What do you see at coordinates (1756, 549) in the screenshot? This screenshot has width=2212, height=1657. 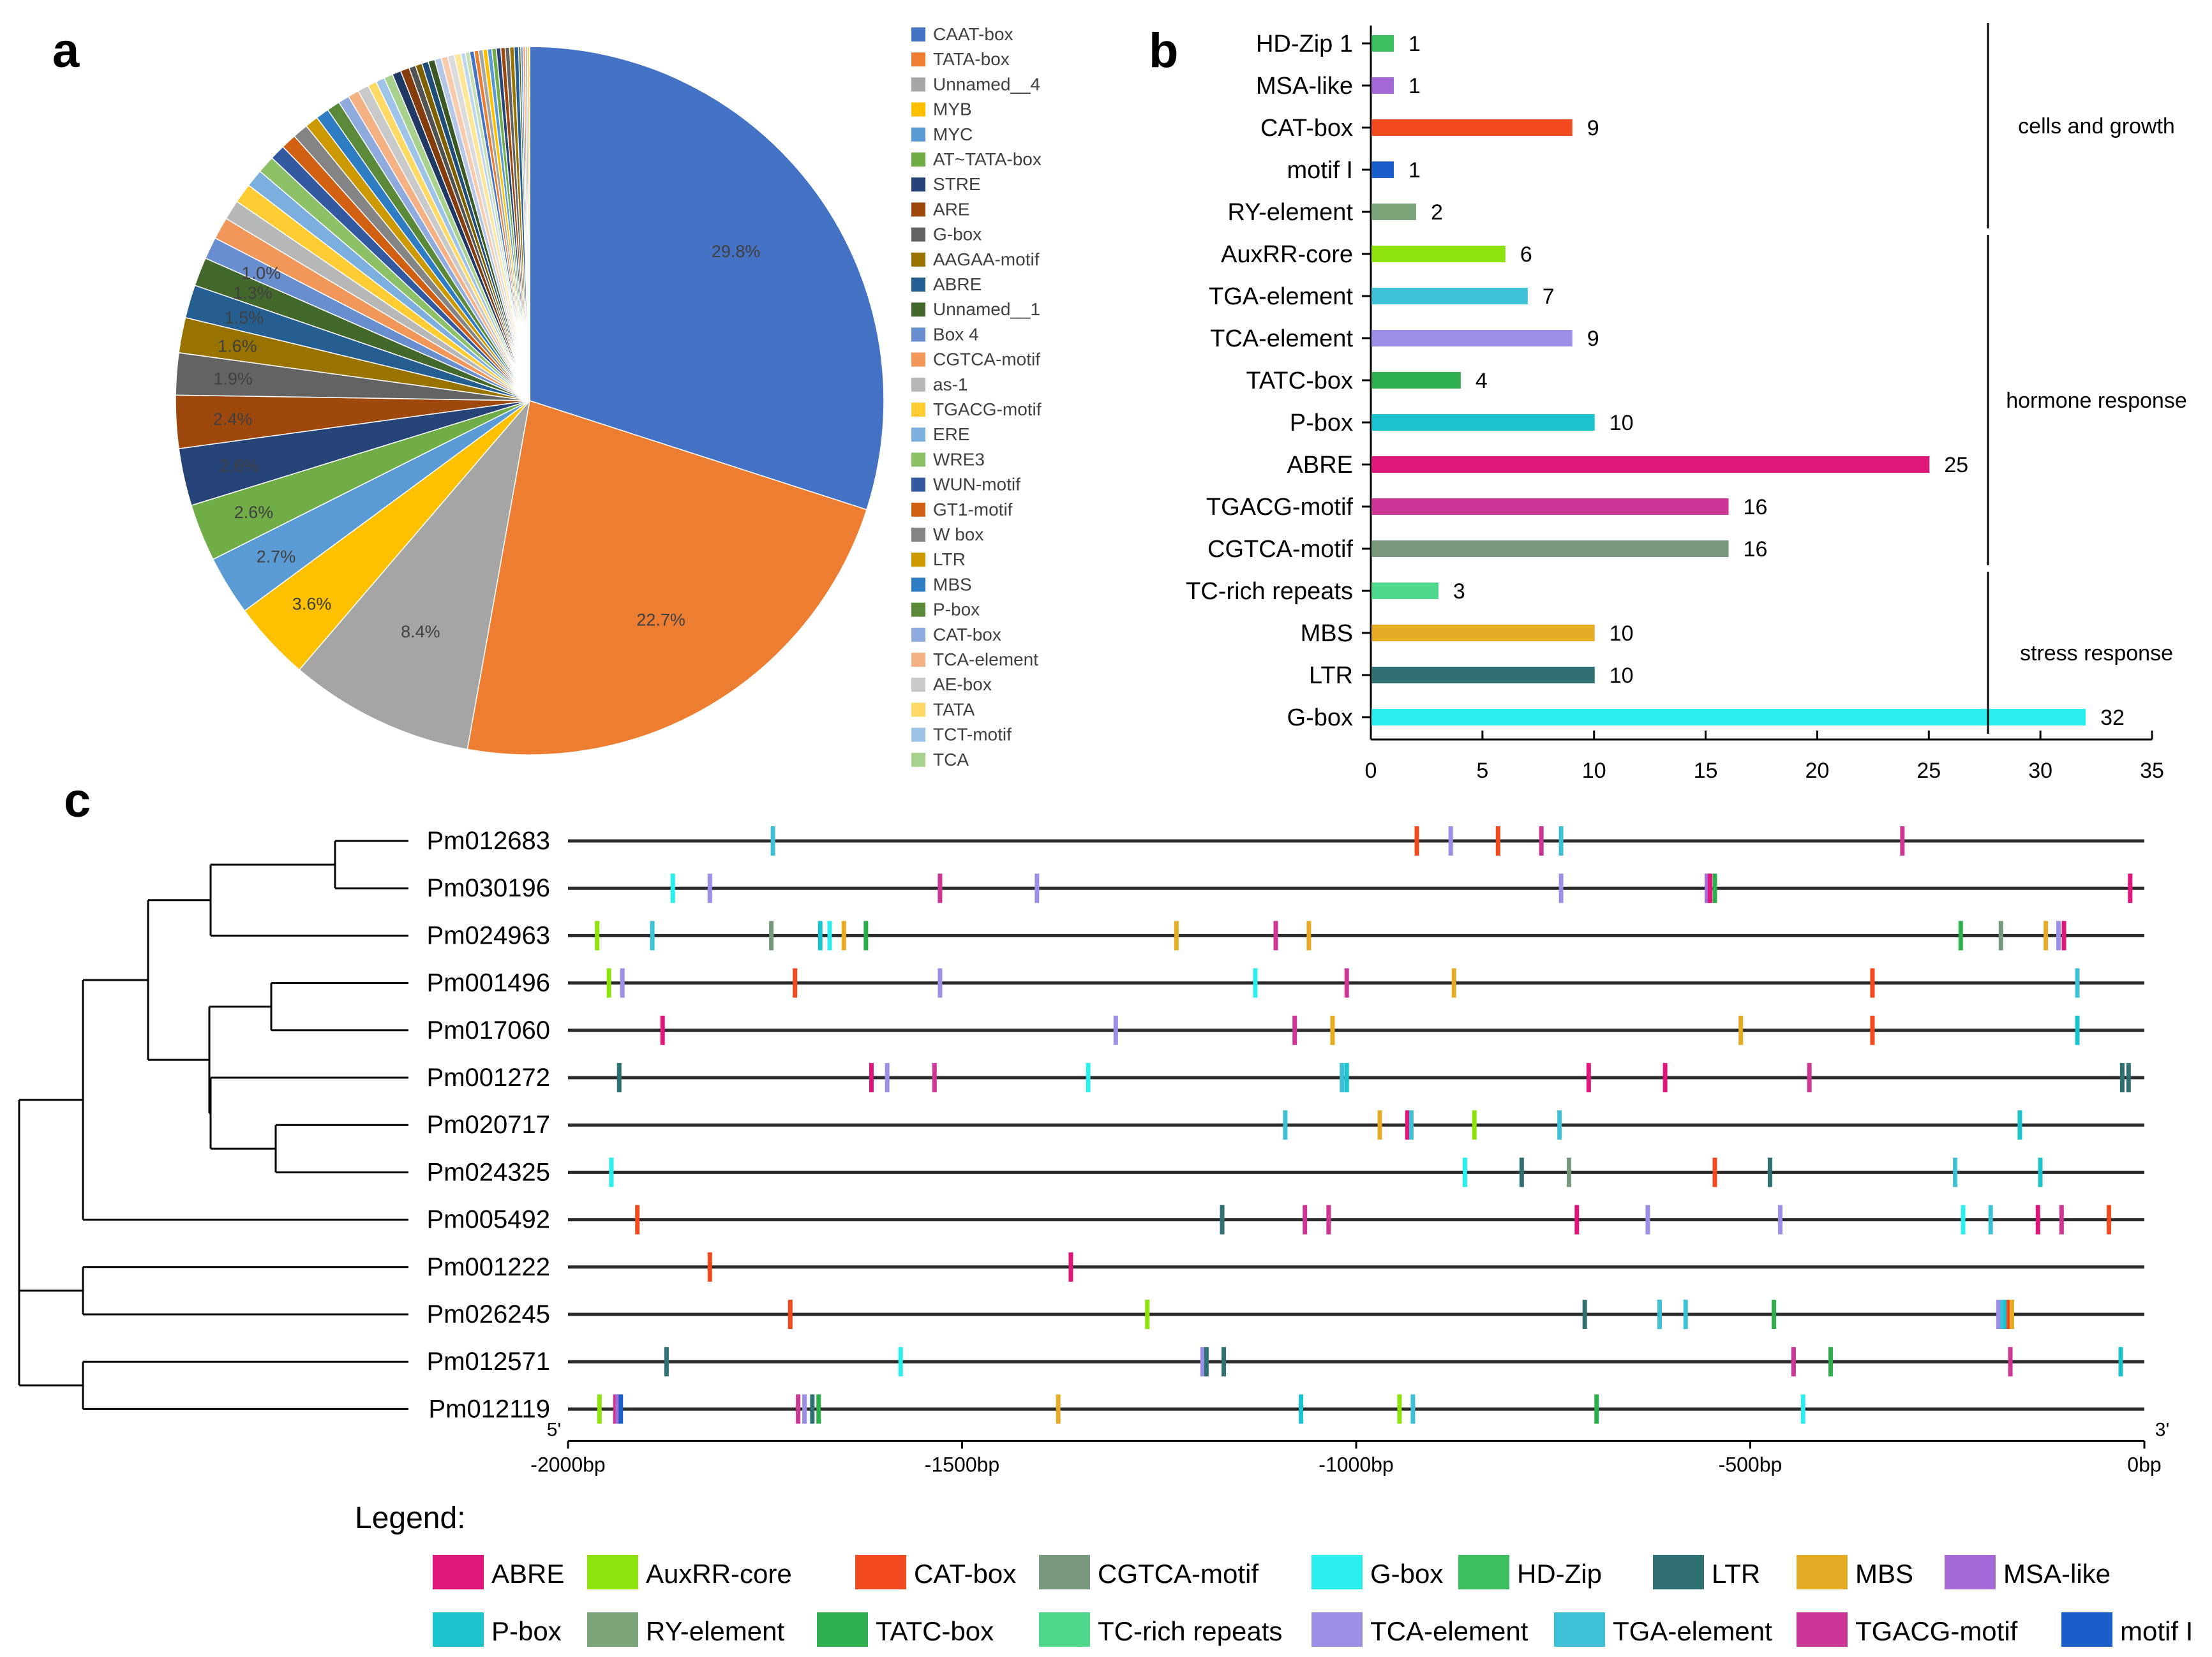 I see `bar-value-cgtca-motif: 16` at bounding box center [1756, 549].